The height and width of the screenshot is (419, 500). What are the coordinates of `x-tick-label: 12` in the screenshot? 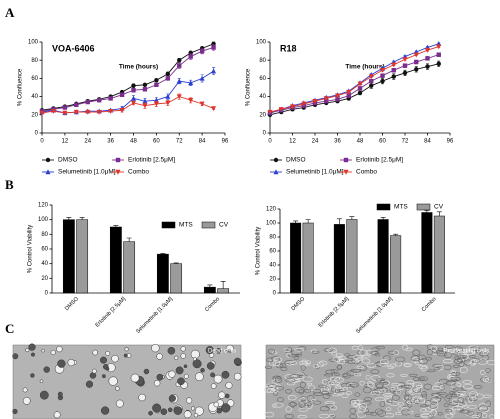 It's located at (65, 142).